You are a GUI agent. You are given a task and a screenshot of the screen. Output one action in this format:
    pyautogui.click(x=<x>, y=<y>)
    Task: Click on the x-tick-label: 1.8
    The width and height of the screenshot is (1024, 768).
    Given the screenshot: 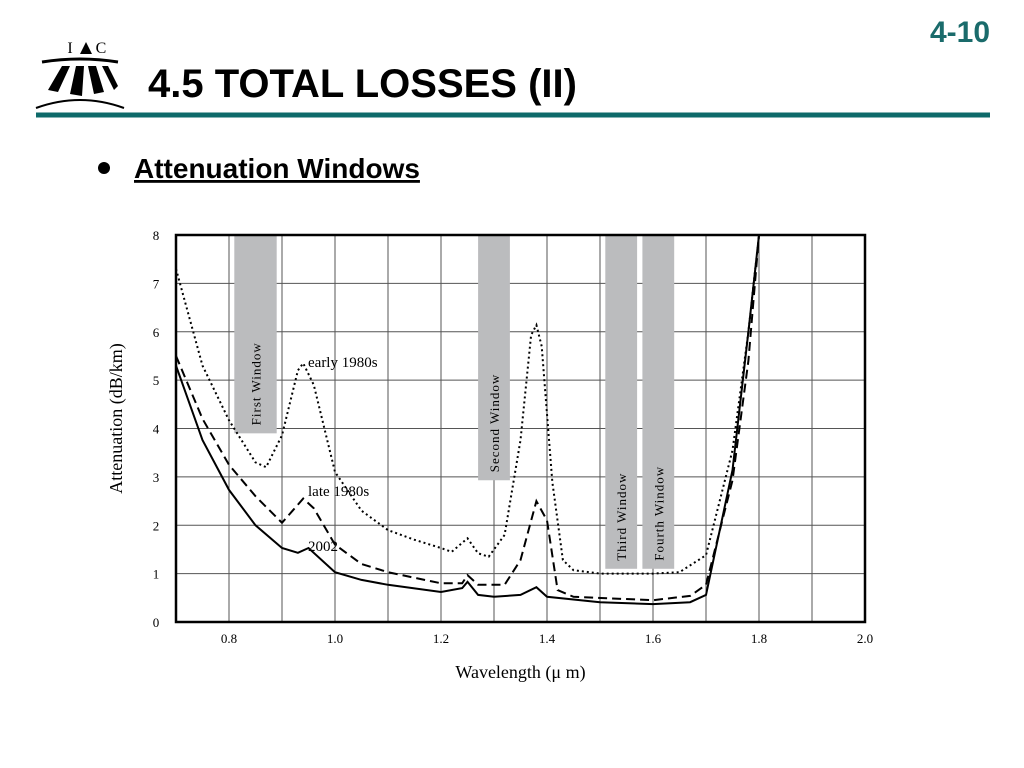 What is the action you would take?
    pyautogui.click(x=759, y=638)
    